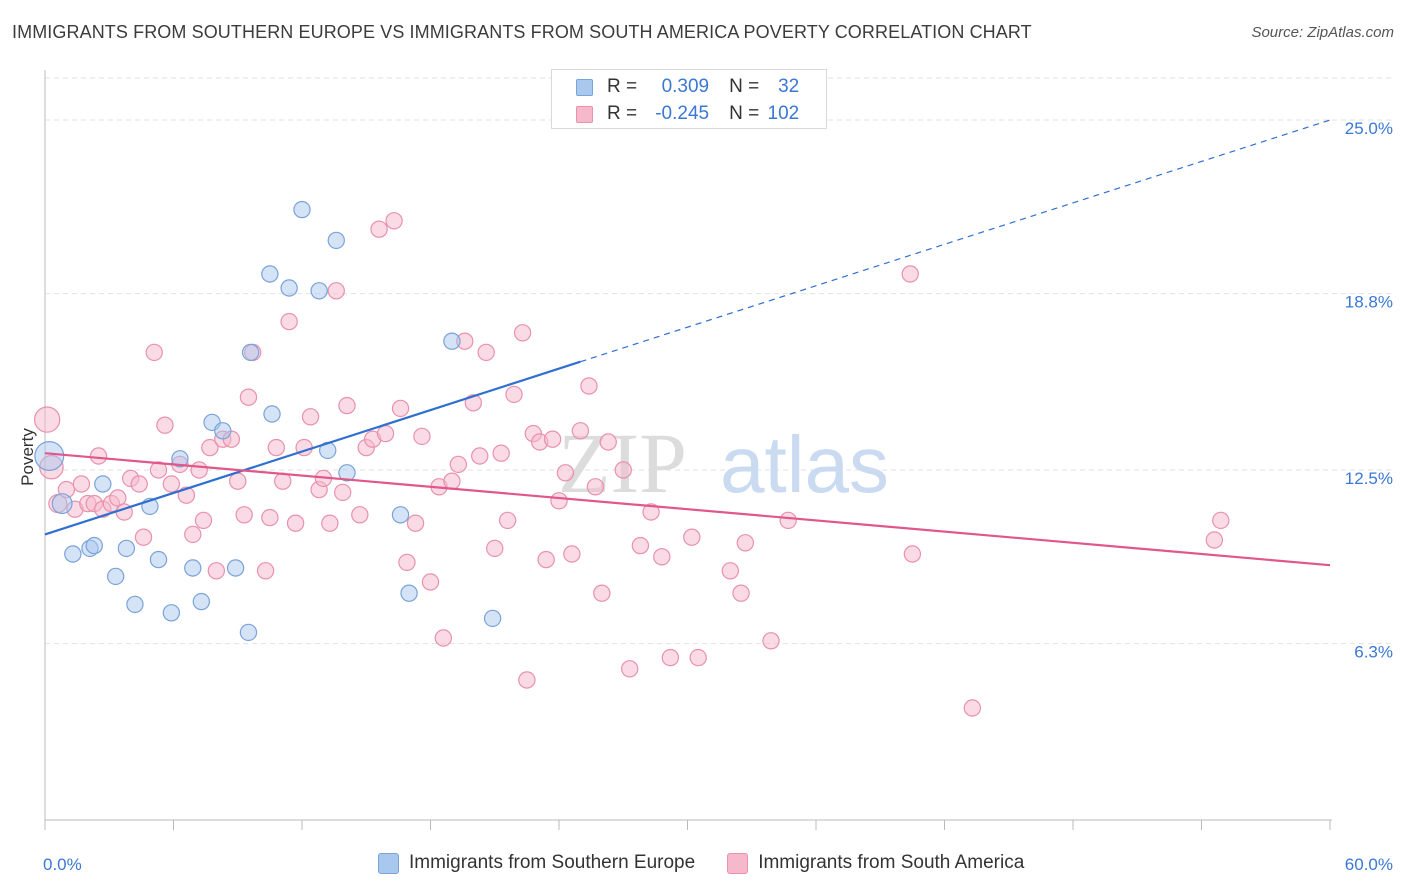 Image resolution: width=1406 pixels, height=892 pixels. What do you see at coordinates (584, 87) in the screenshot?
I see `legend-swatch-blue` at bounding box center [584, 87].